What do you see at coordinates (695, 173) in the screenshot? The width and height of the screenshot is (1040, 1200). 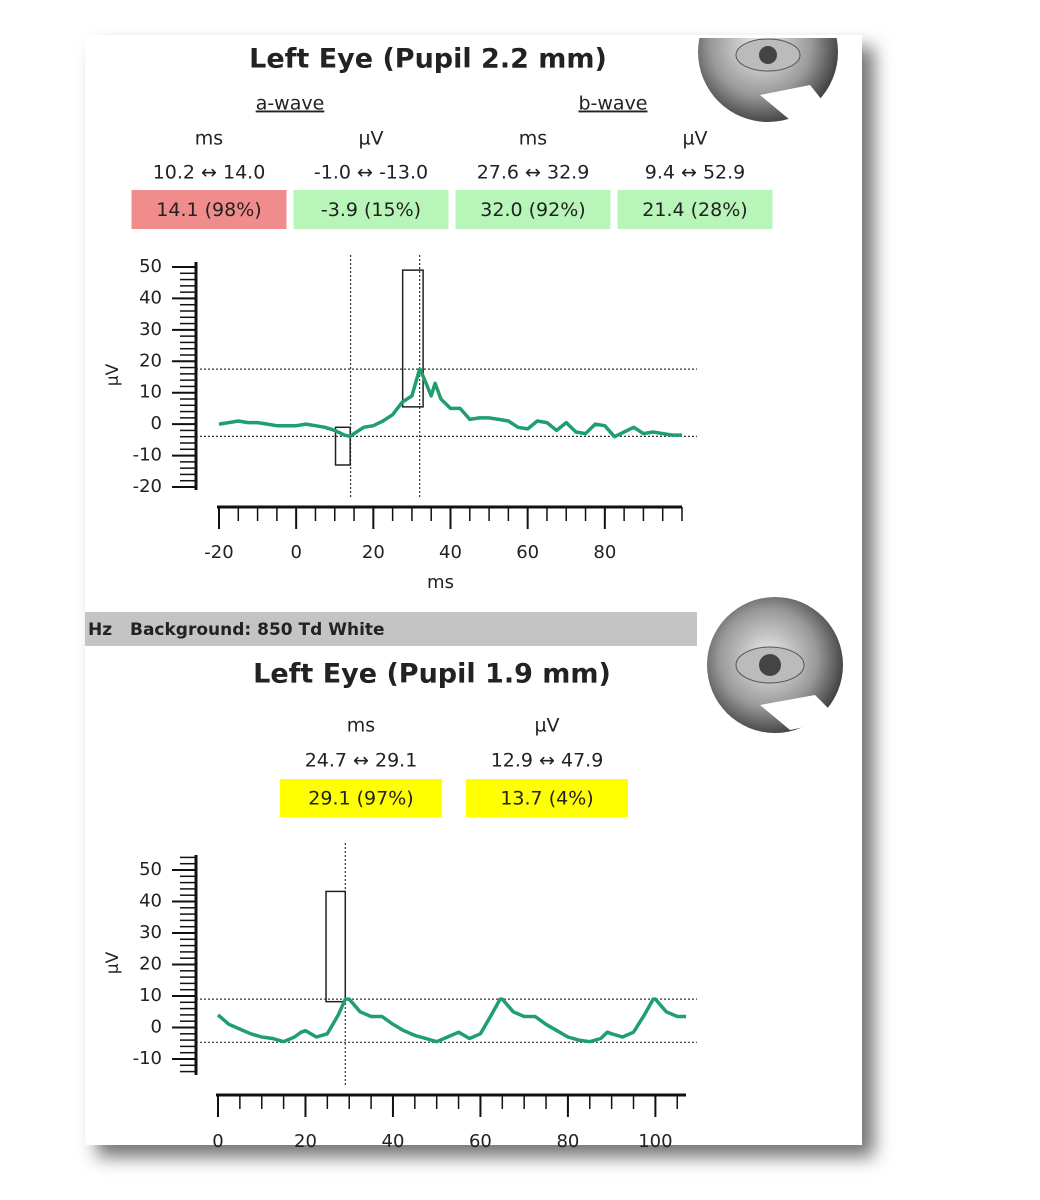 I see `normal-range: 9.4 ↔ 52.9` at bounding box center [695, 173].